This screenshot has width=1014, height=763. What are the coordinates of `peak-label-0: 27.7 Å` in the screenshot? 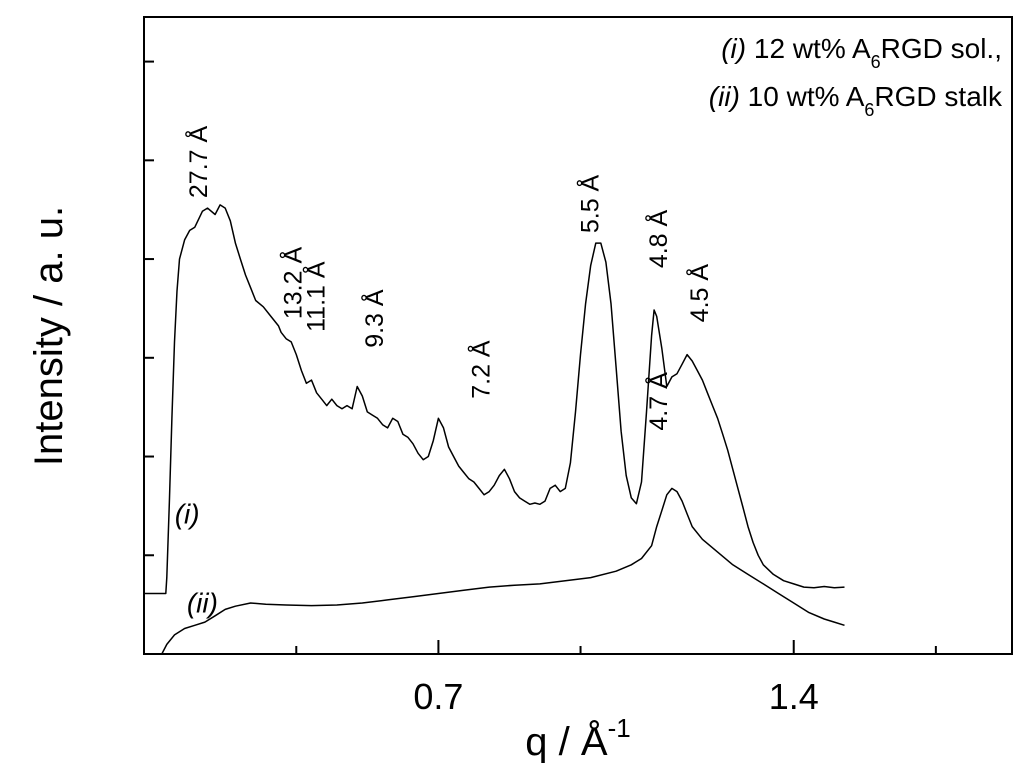 It's located at (198, 161).